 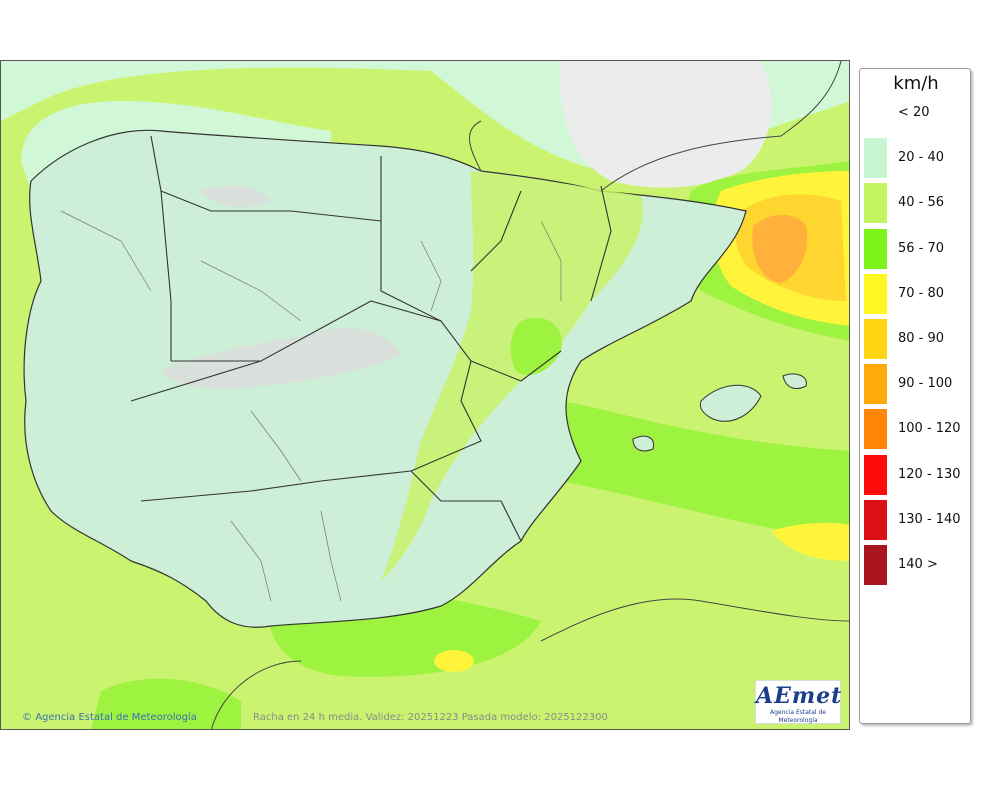 I want to click on legend-label: 40 - 56, so click(x=921, y=203).